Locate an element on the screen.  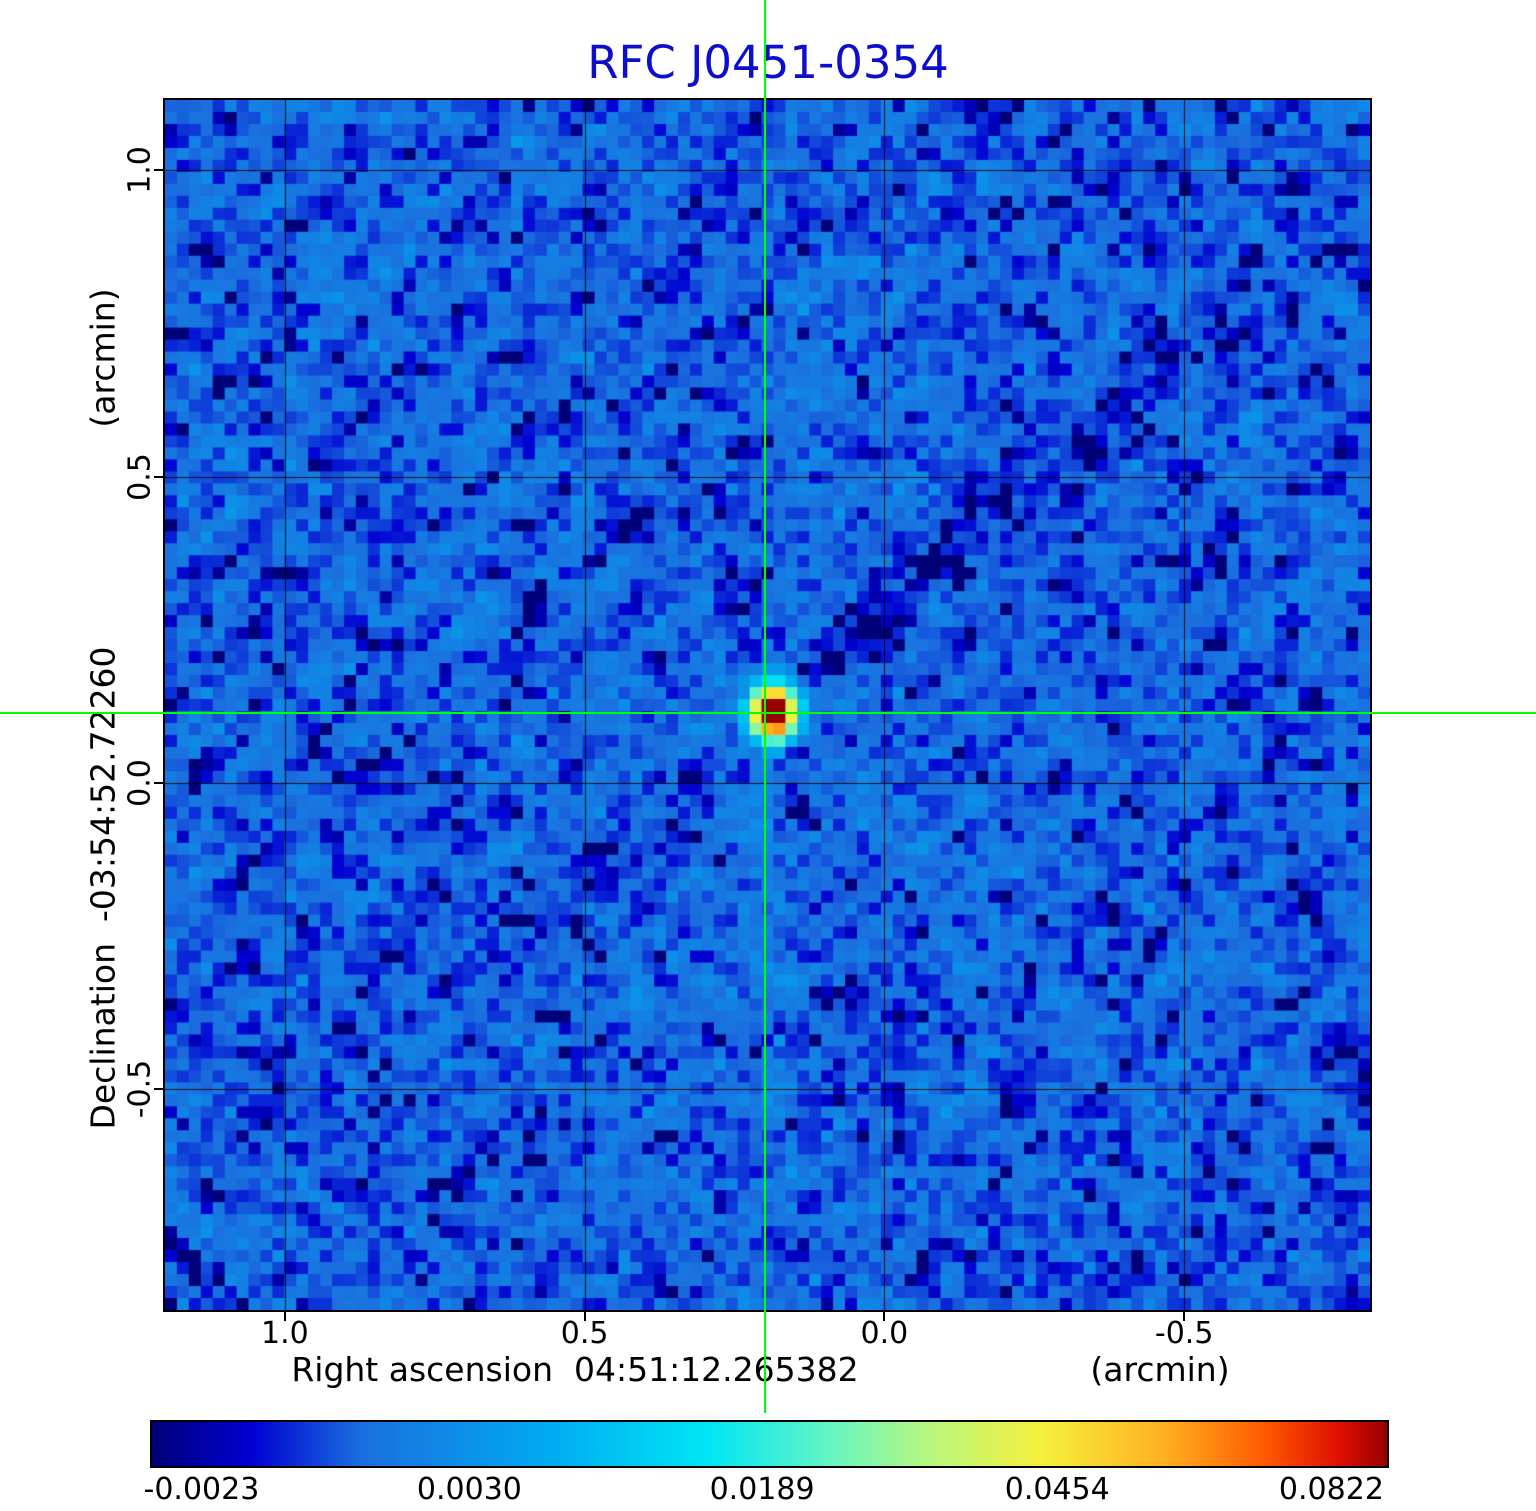
y-tick-label: 1.0 is located at coordinates (140, 170).